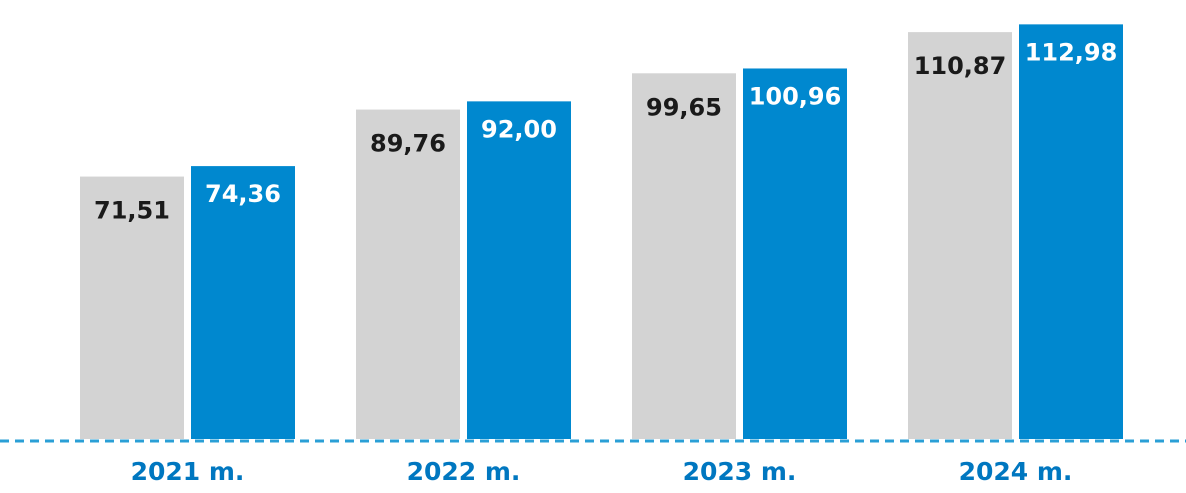 The height and width of the screenshot is (493, 1186). I want to click on bar-value-label: 99,65, so click(684, 107).